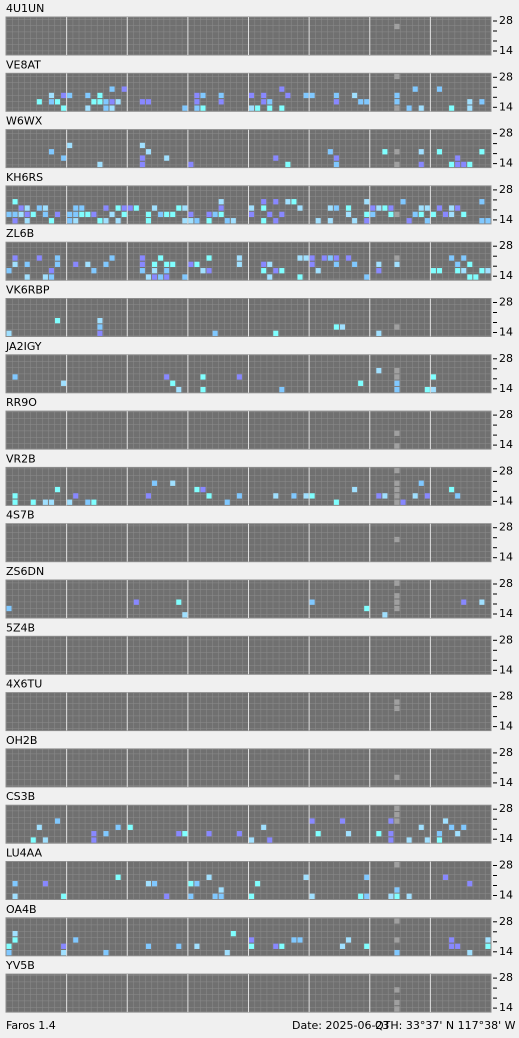 The width and height of the screenshot is (519, 1038). I want to click on station-panel: 5Z4B 28 14, so click(259, 648).